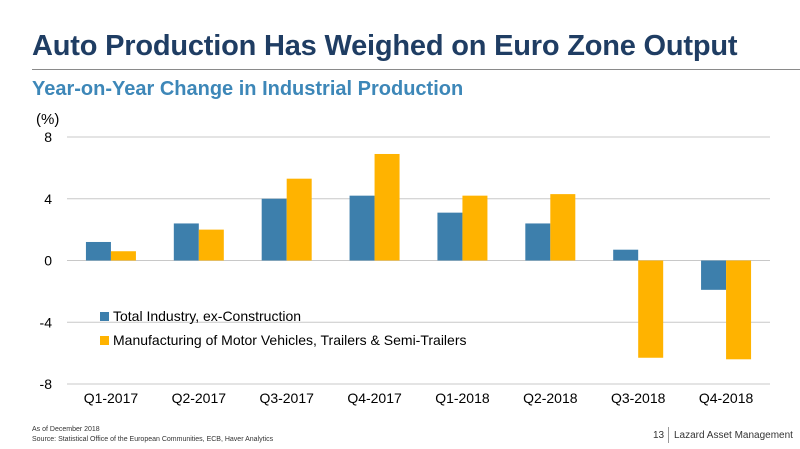 This screenshot has width=800, height=449. I want to click on y-tick-label: 4, so click(48, 199).